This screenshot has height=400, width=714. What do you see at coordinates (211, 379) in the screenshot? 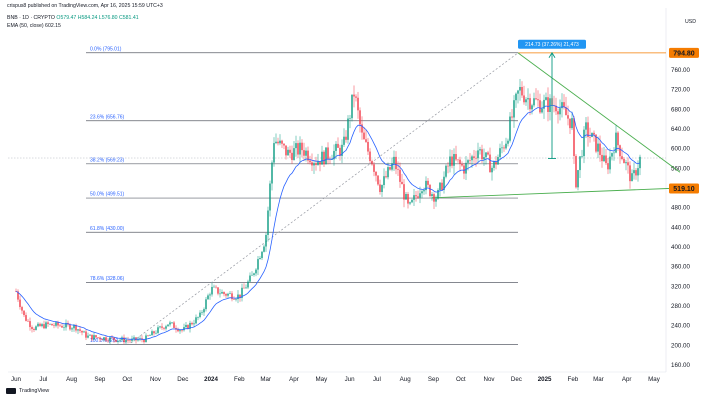
I see `x-tick-label: 2024` at bounding box center [211, 379].